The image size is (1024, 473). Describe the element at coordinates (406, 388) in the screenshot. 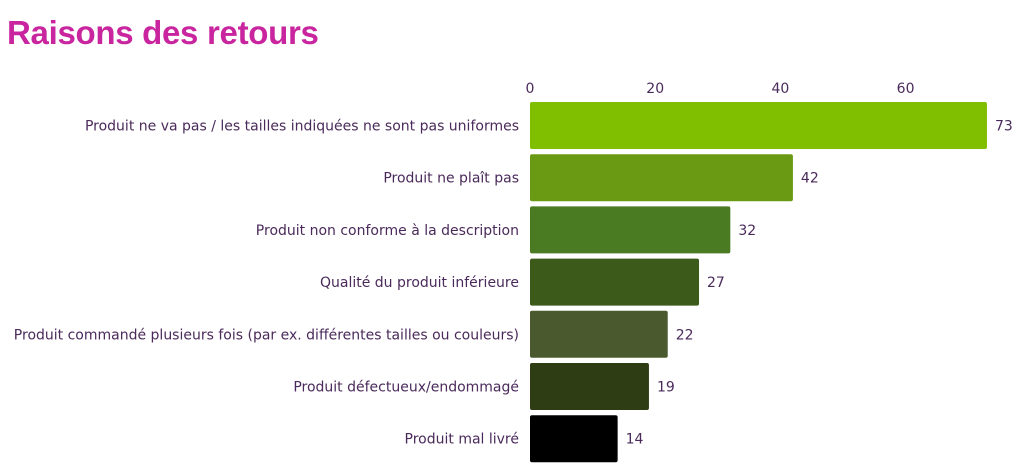

I see `category-label: Produit défectueux/endommagé` at that location.